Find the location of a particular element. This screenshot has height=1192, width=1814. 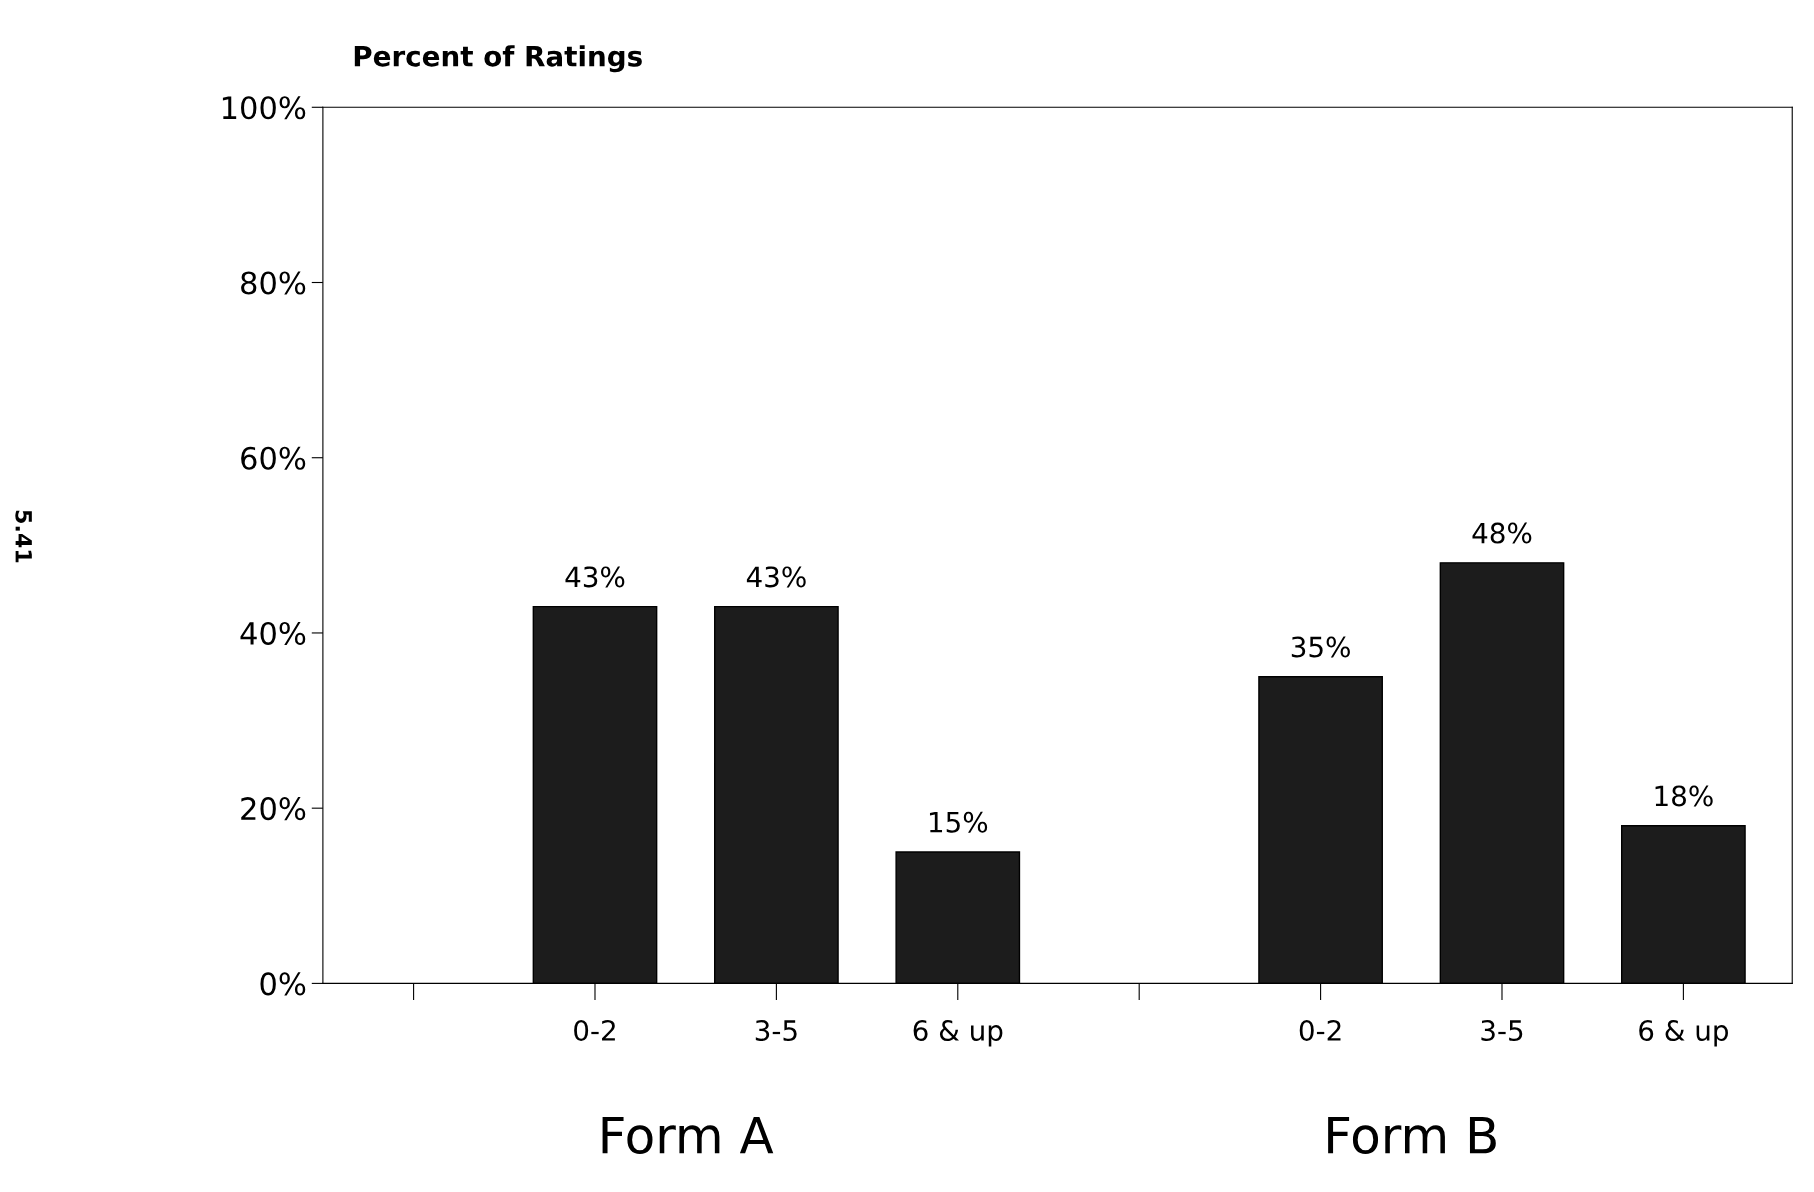

y-tick-label: 80% is located at coordinates (273, 283).